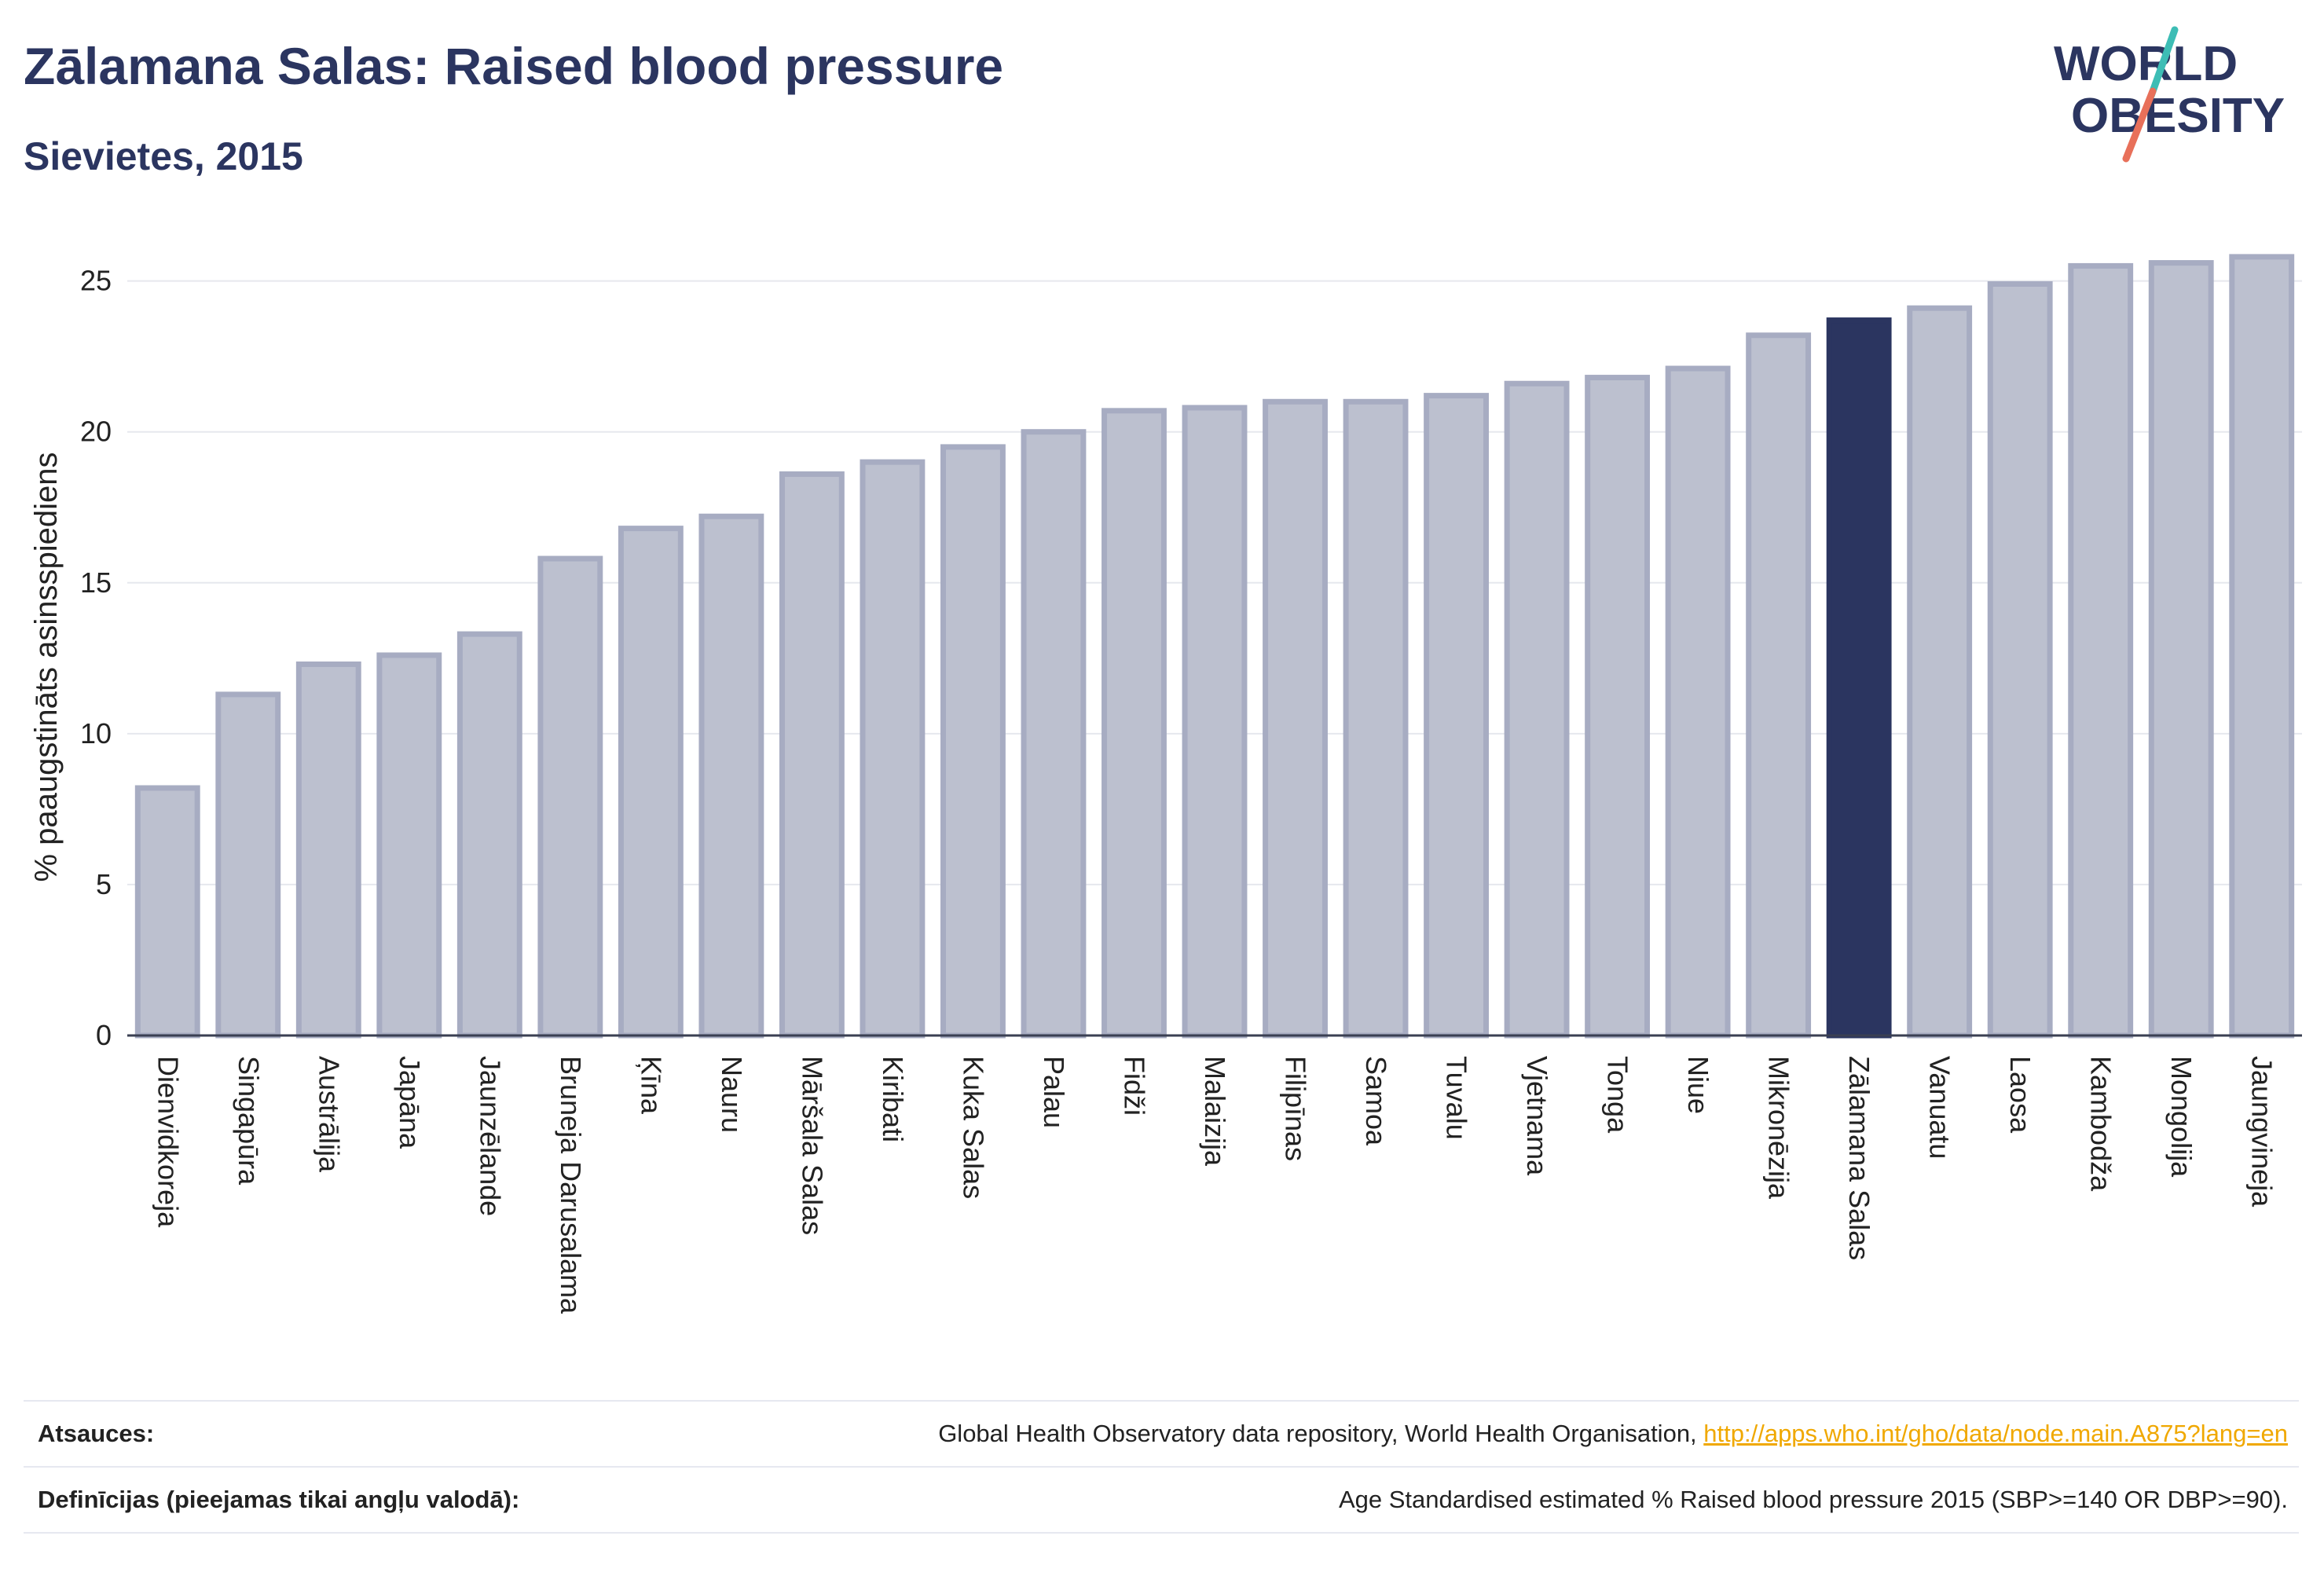 The height and width of the screenshot is (1576, 2324). I want to click on x-tick-label: Palau, so click(1054, 1092).